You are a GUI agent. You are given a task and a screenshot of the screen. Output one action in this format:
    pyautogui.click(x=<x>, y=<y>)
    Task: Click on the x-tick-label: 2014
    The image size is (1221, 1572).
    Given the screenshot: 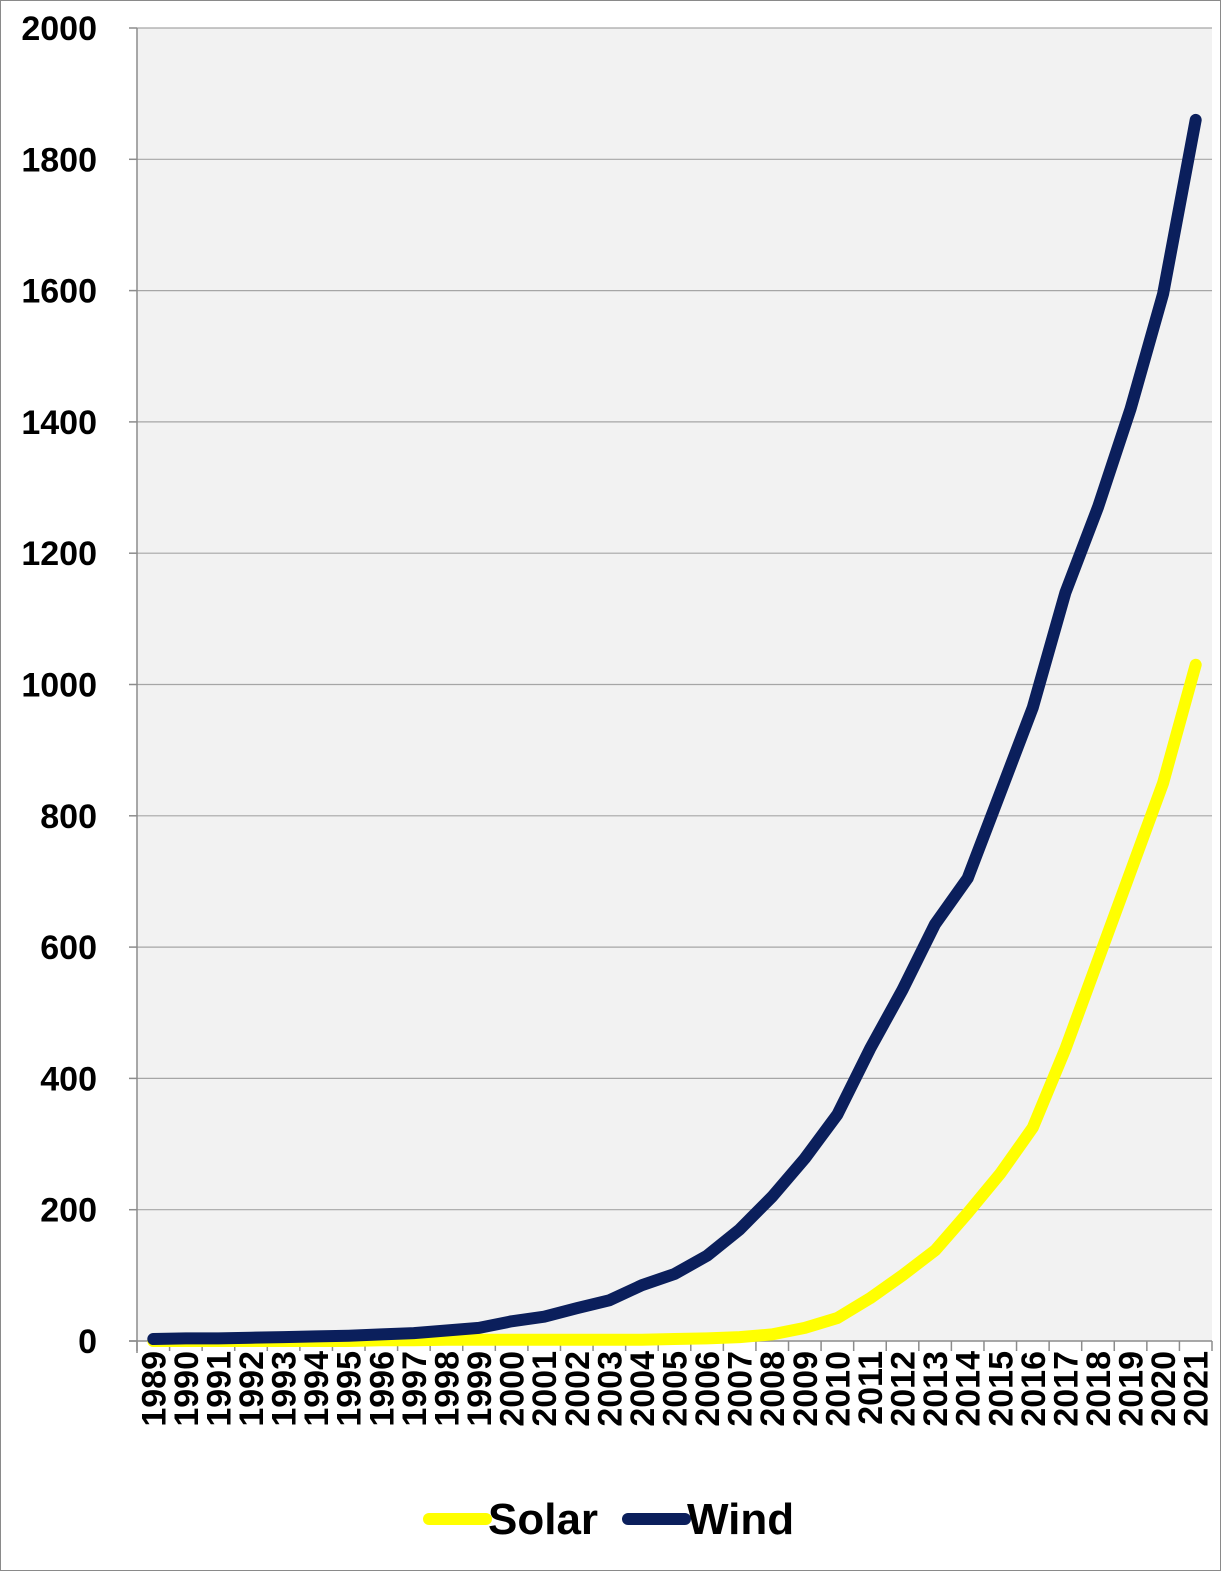 What is the action you would take?
    pyautogui.click(x=969, y=1389)
    